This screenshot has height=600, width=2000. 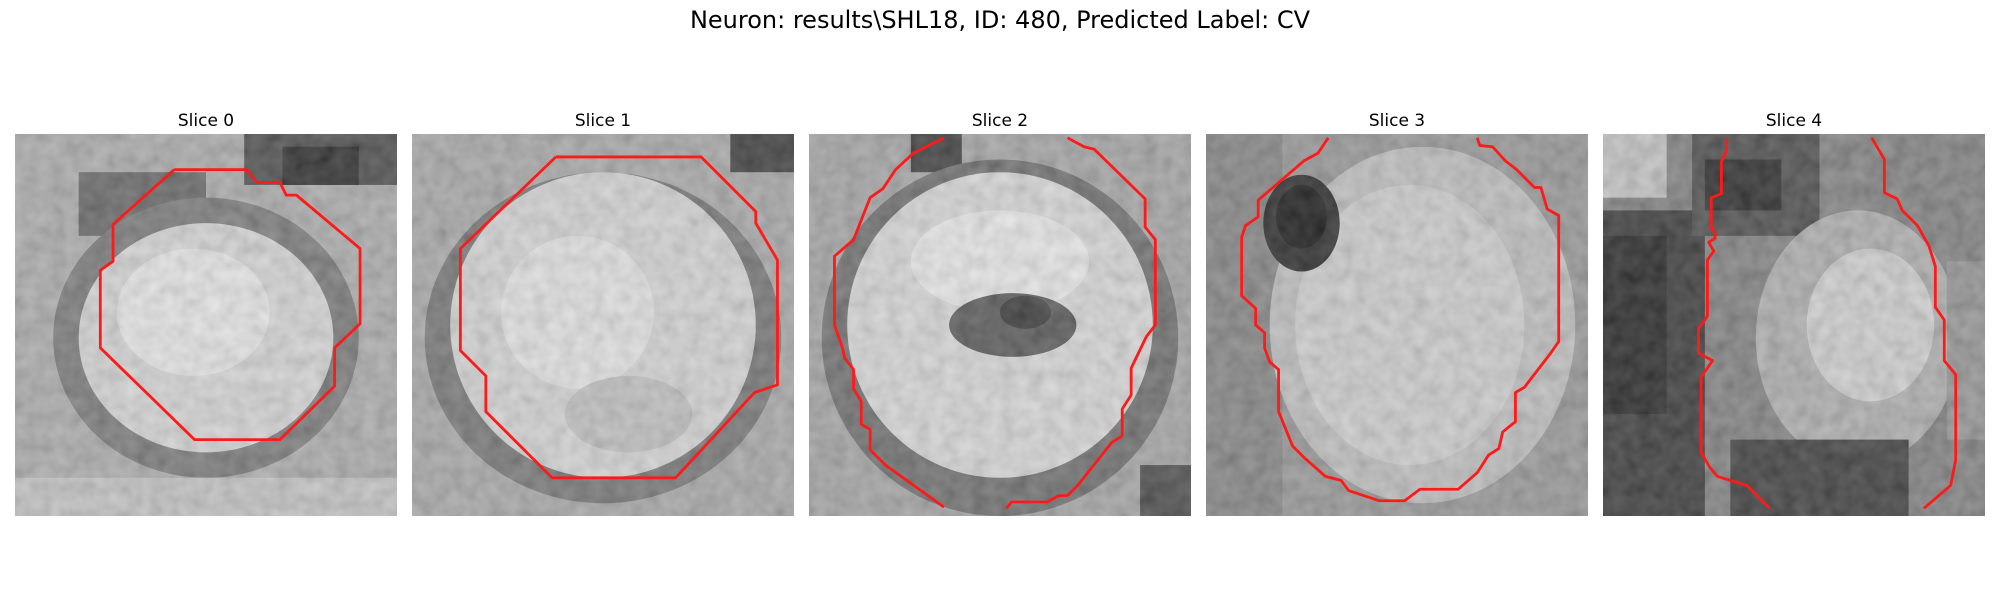 I want to click on slice-panel-3: Slice 3, so click(x=1397, y=312).